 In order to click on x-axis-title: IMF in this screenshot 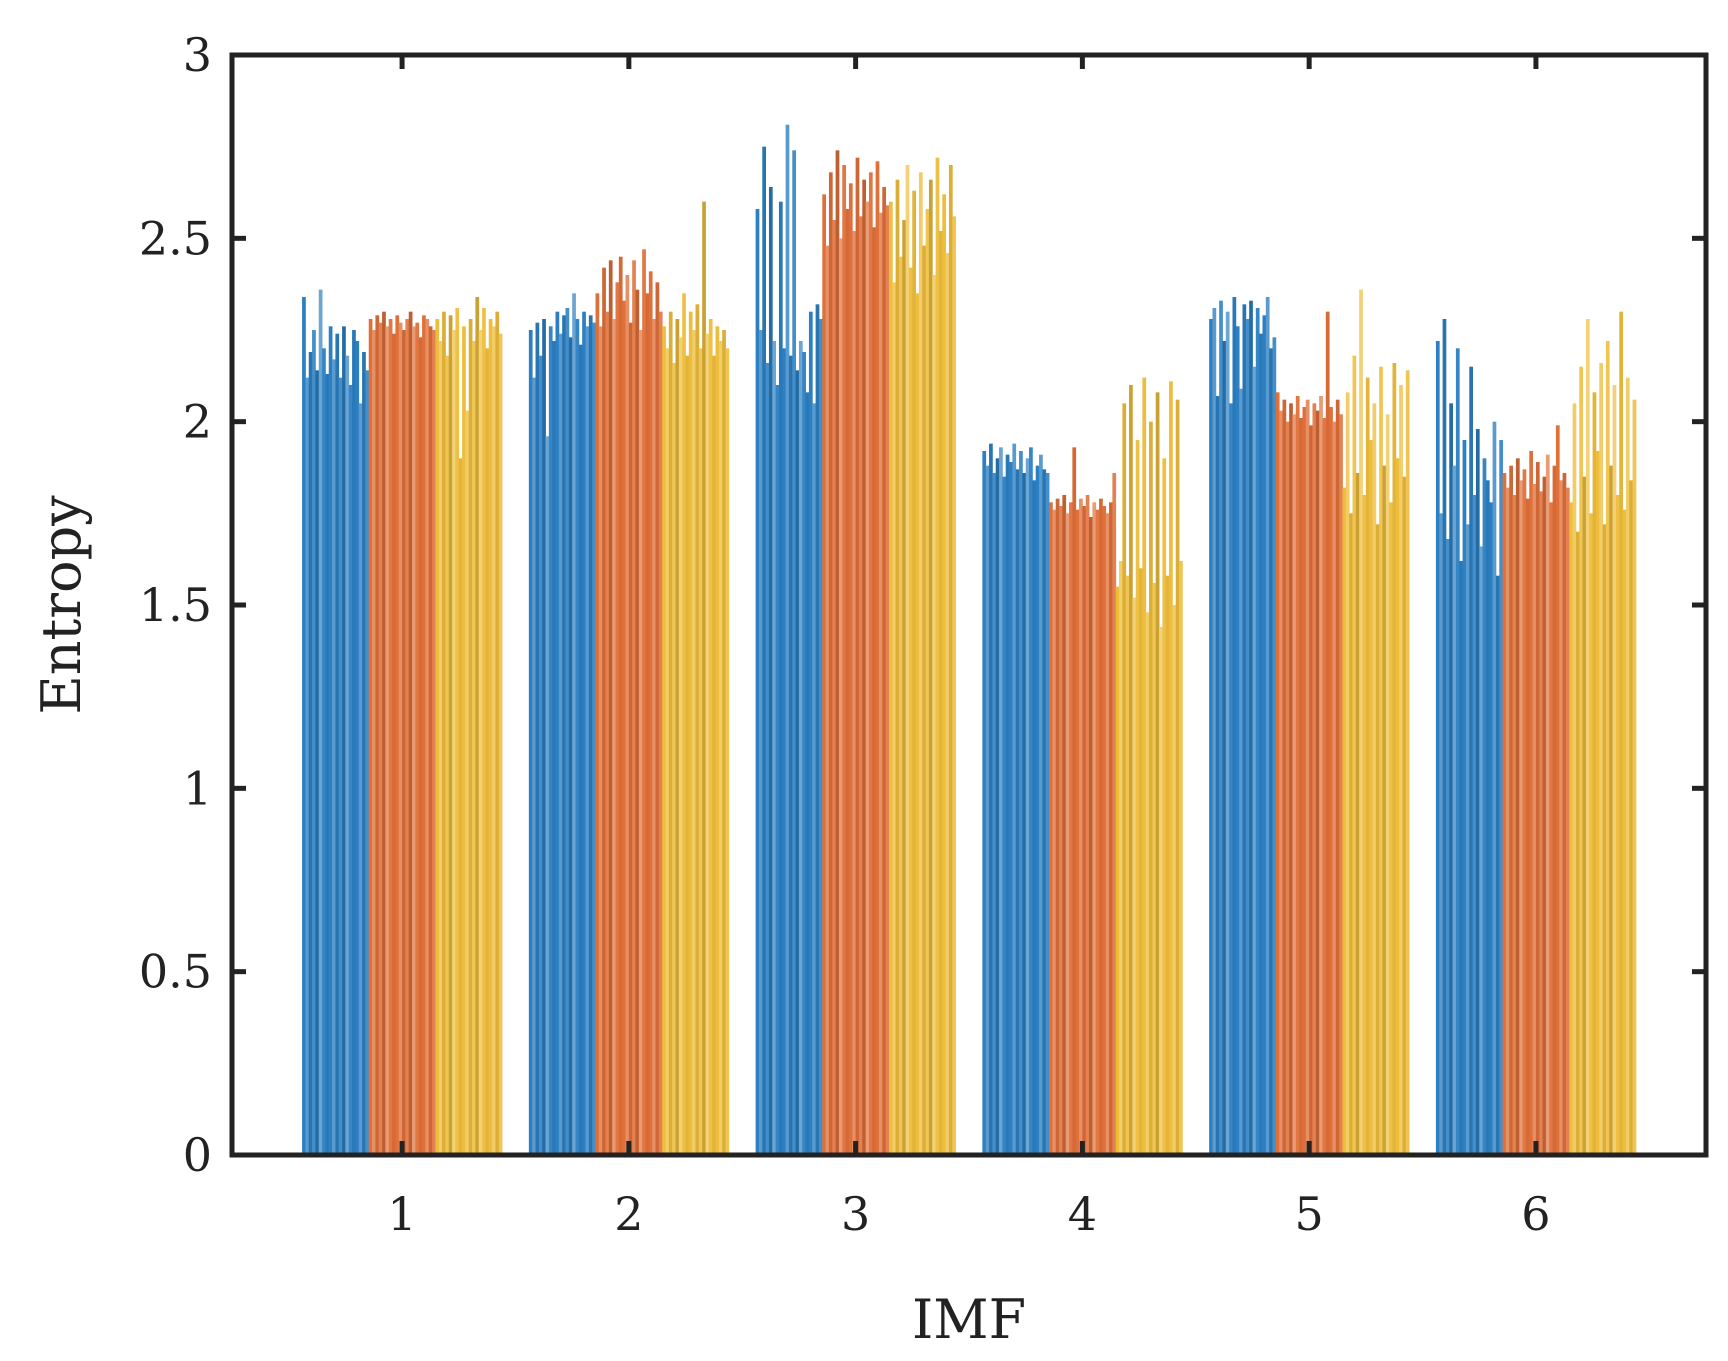, I will do `click(969, 1319)`.